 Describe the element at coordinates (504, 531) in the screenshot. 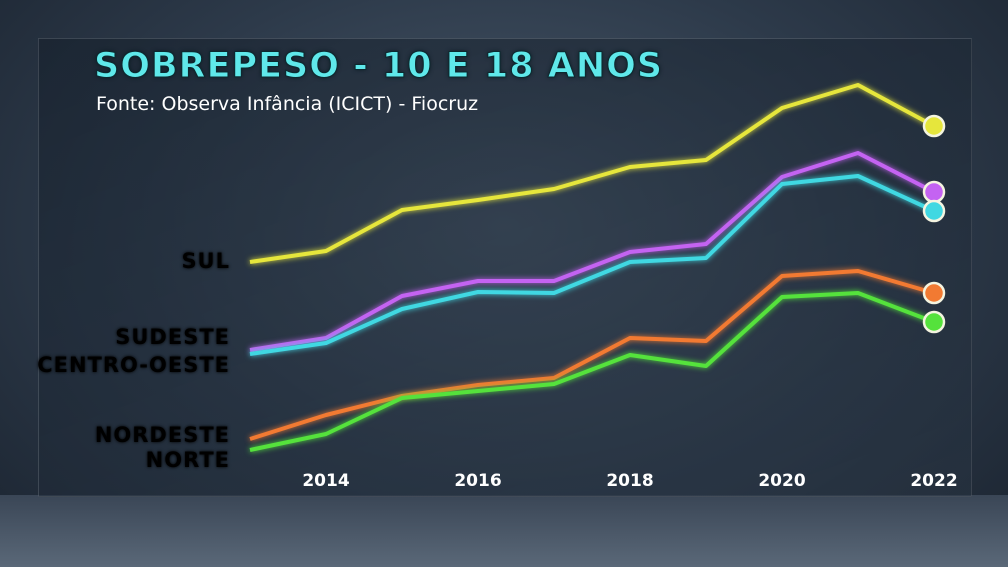

I see `studio-floor` at that location.